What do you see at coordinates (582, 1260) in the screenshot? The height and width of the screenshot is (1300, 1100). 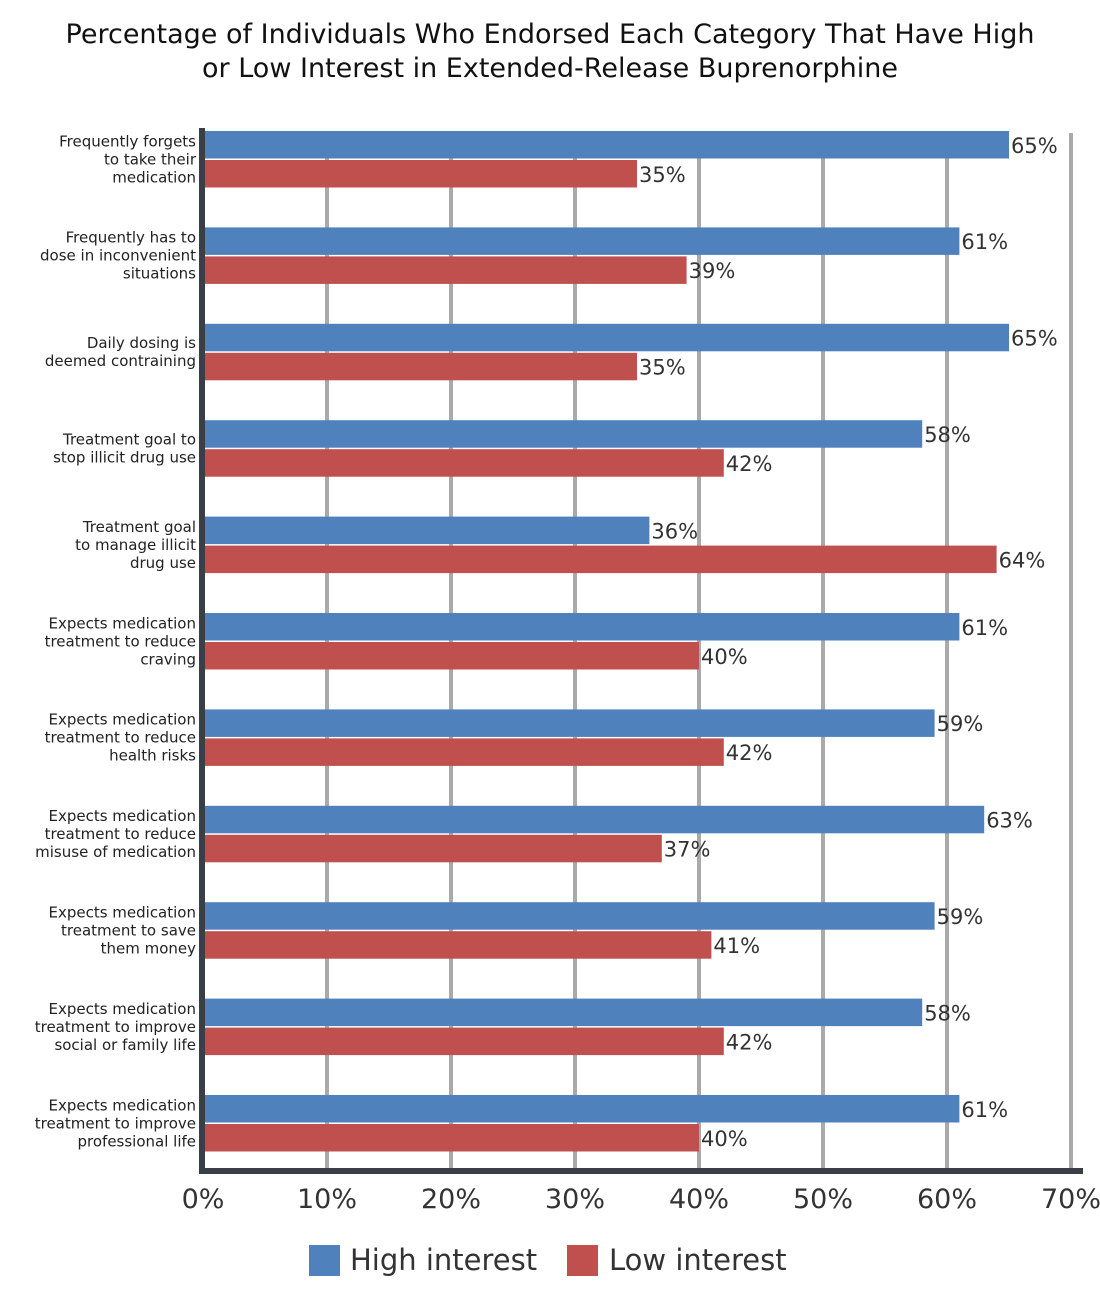 I see `legend-swatch-low` at bounding box center [582, 1260].